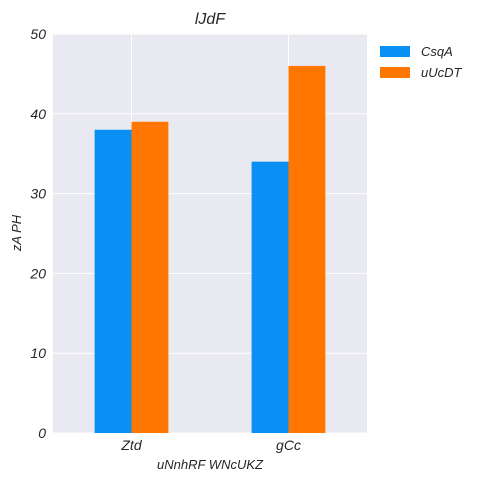  Describe the element at coordinates (150, 277) in the screenshot. I see `bar-uUcDT-Ztd` at that location.